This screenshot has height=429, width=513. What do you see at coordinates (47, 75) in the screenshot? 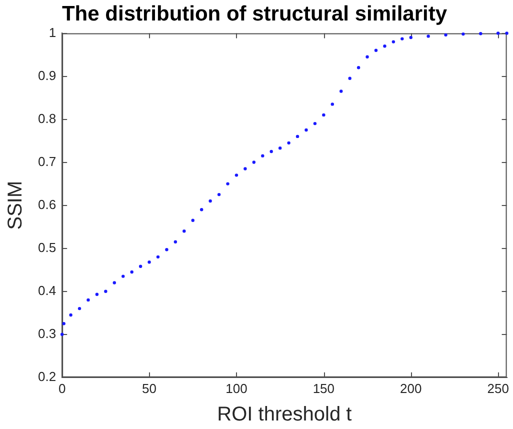
I see `y-tick-label: 0.9` at bounding box center [47, 75].